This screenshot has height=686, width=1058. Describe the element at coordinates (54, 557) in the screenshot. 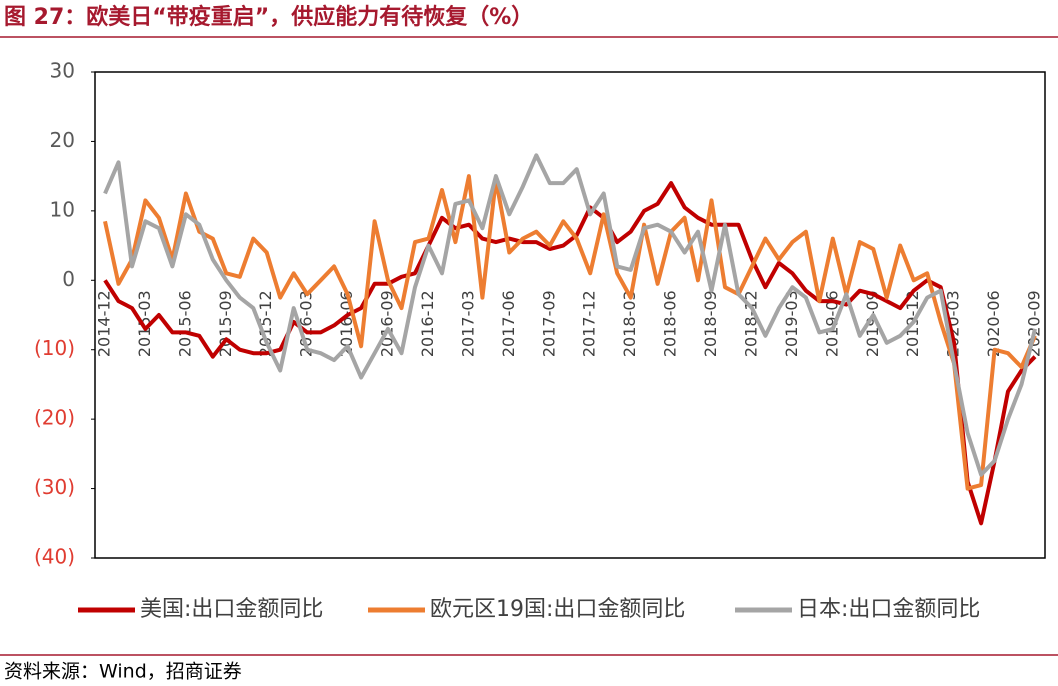

I see `y-tick-label: (40)` at that location.